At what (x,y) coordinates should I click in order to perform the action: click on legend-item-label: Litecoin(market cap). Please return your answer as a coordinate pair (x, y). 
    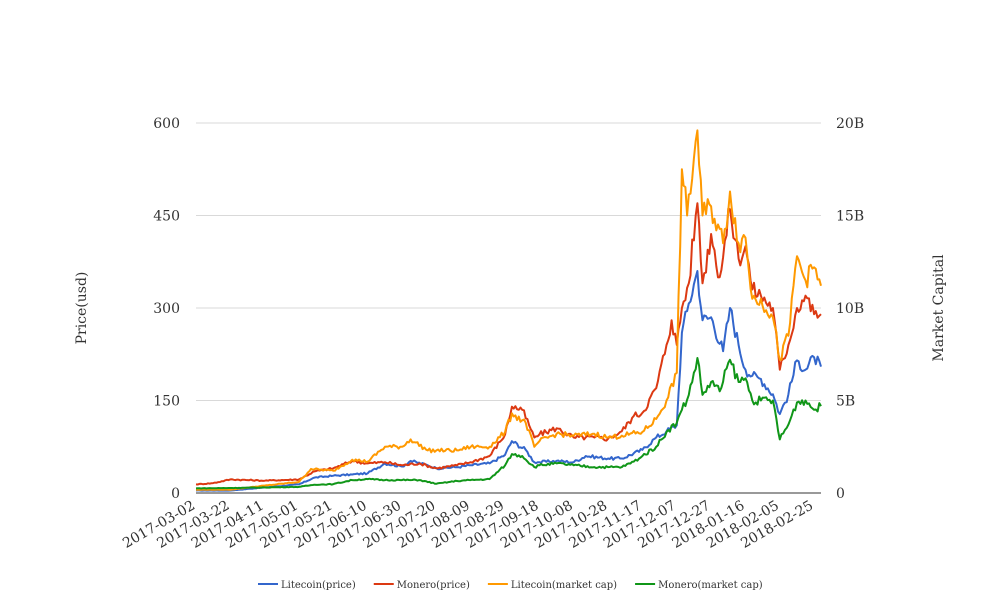
    Looking at the image, I should click on (564, 585).